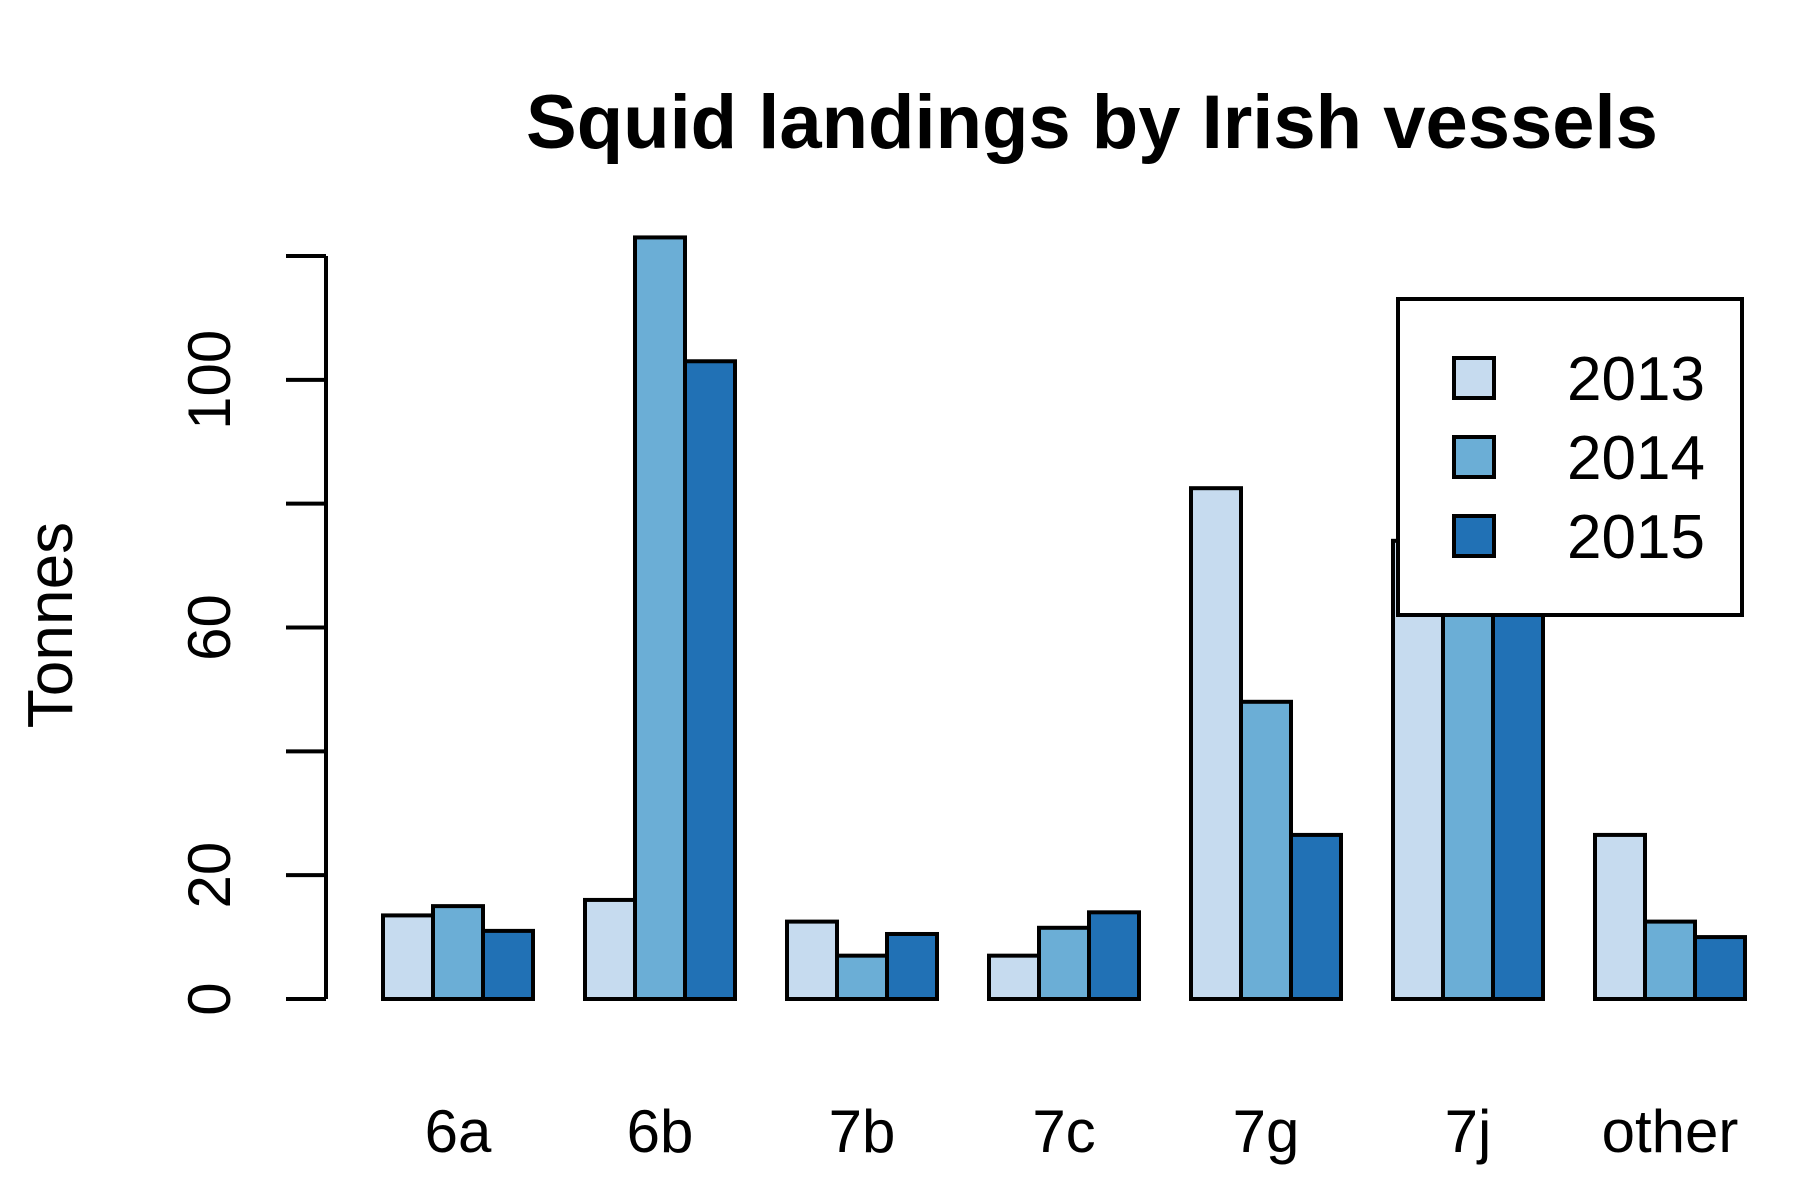  I want to click on legend-label: 2014, so click(1636, 458).